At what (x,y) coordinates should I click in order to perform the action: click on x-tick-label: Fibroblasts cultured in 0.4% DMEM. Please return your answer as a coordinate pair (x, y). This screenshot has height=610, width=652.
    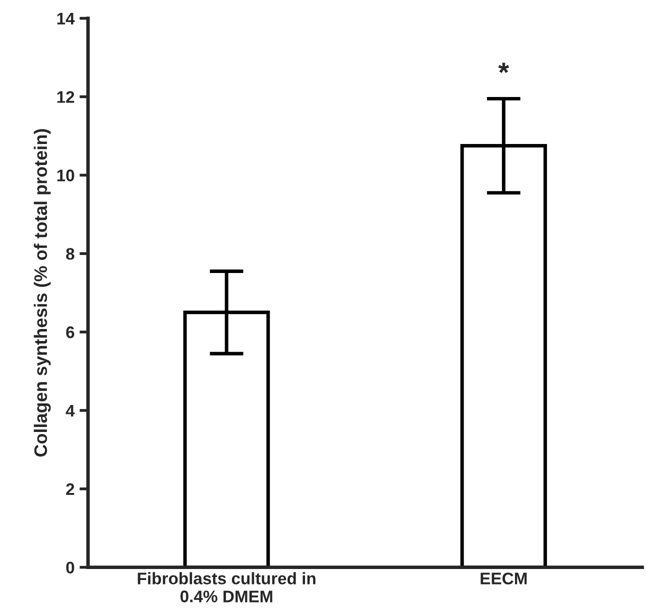
    Looking at the image, I should click on (227, 587).